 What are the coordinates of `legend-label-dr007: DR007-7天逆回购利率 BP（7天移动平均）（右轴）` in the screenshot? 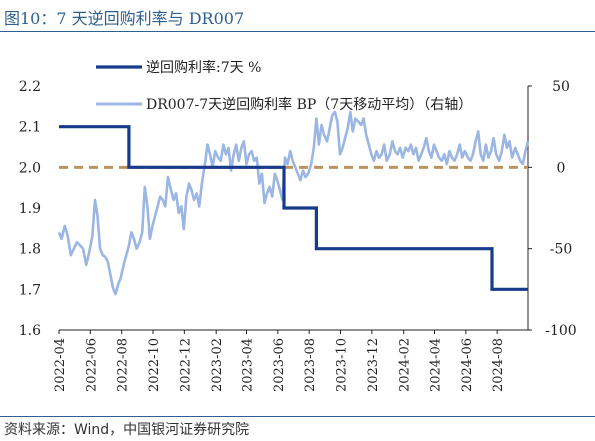 It's located at (309, 104).